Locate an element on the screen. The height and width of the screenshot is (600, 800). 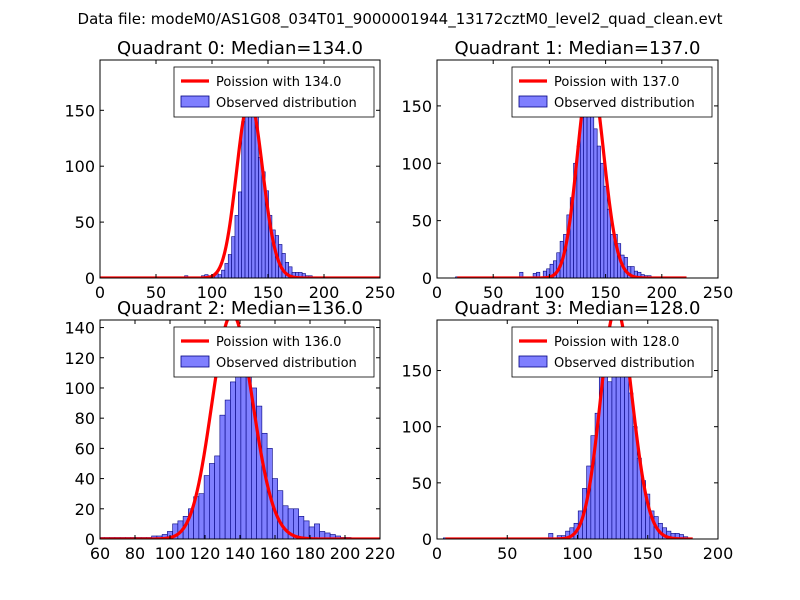
quadrant-2-xtick-label: 80 is located at coordinates (135, 553).